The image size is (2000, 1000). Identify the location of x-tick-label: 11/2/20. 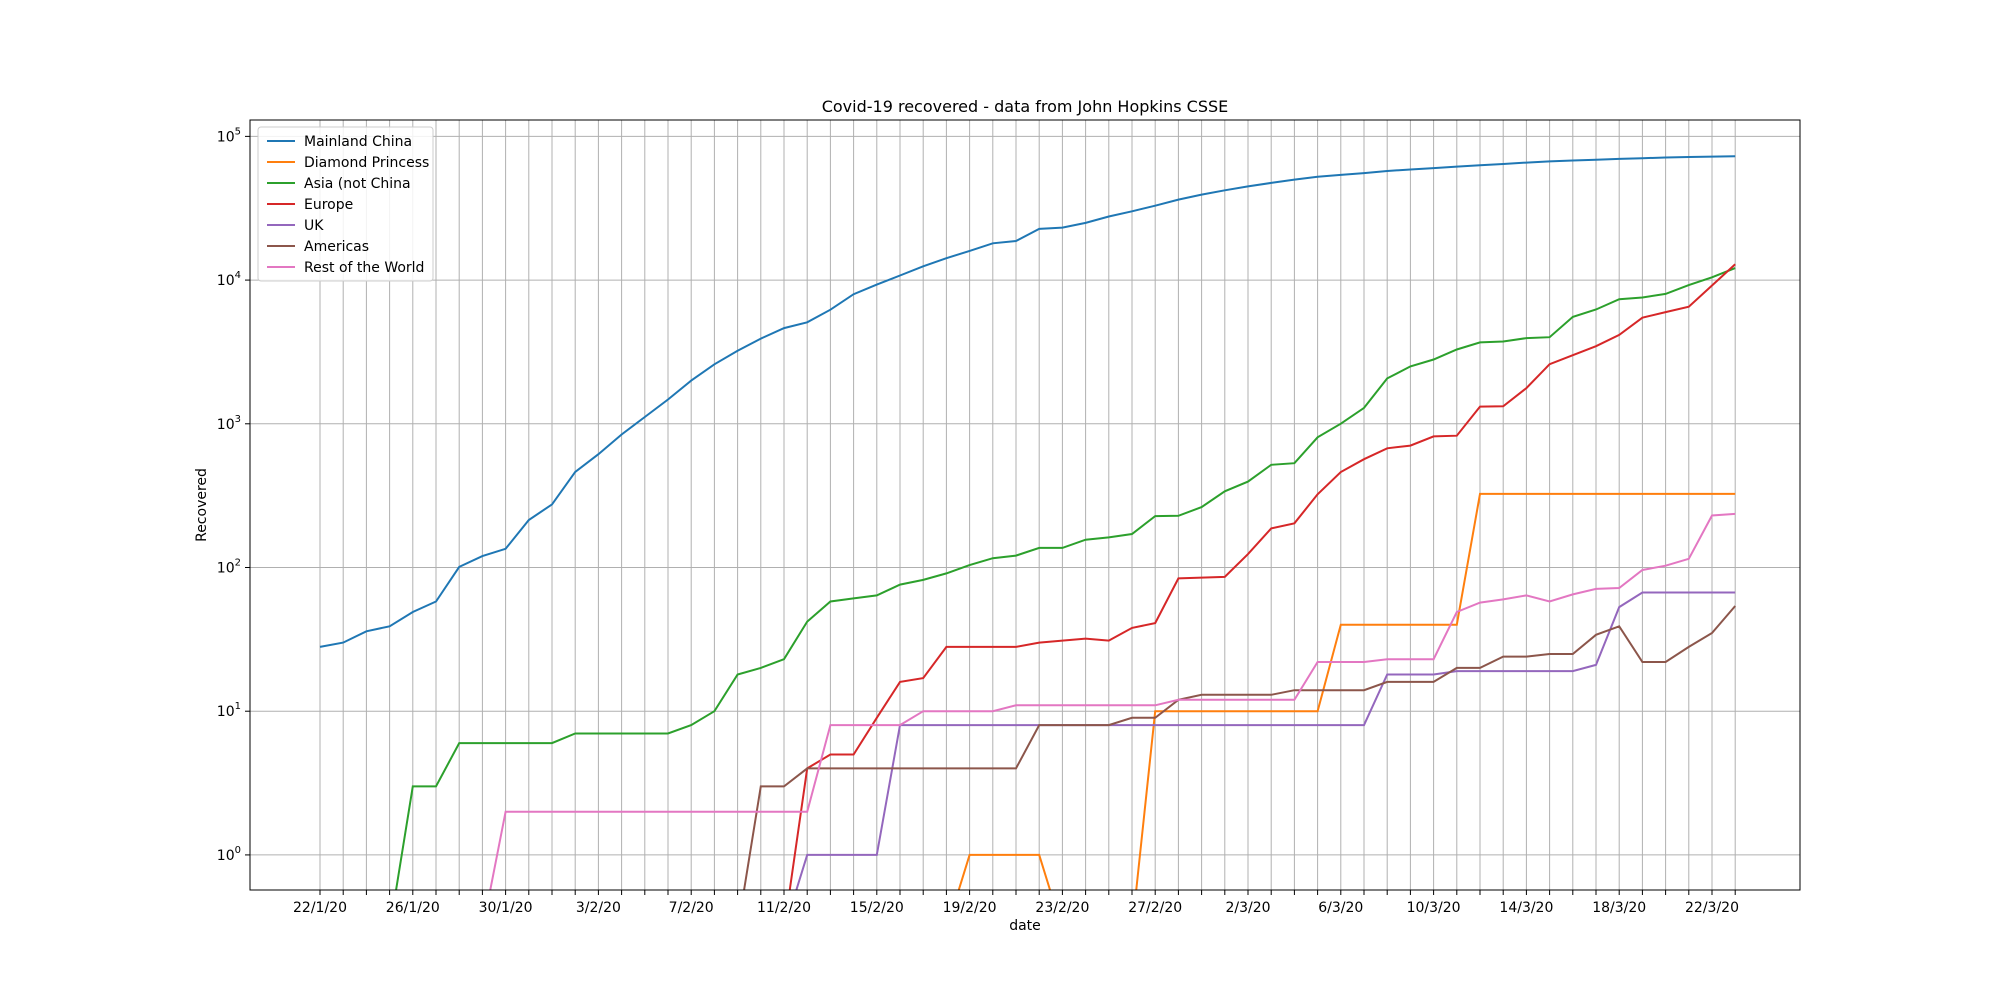
(784, 908).